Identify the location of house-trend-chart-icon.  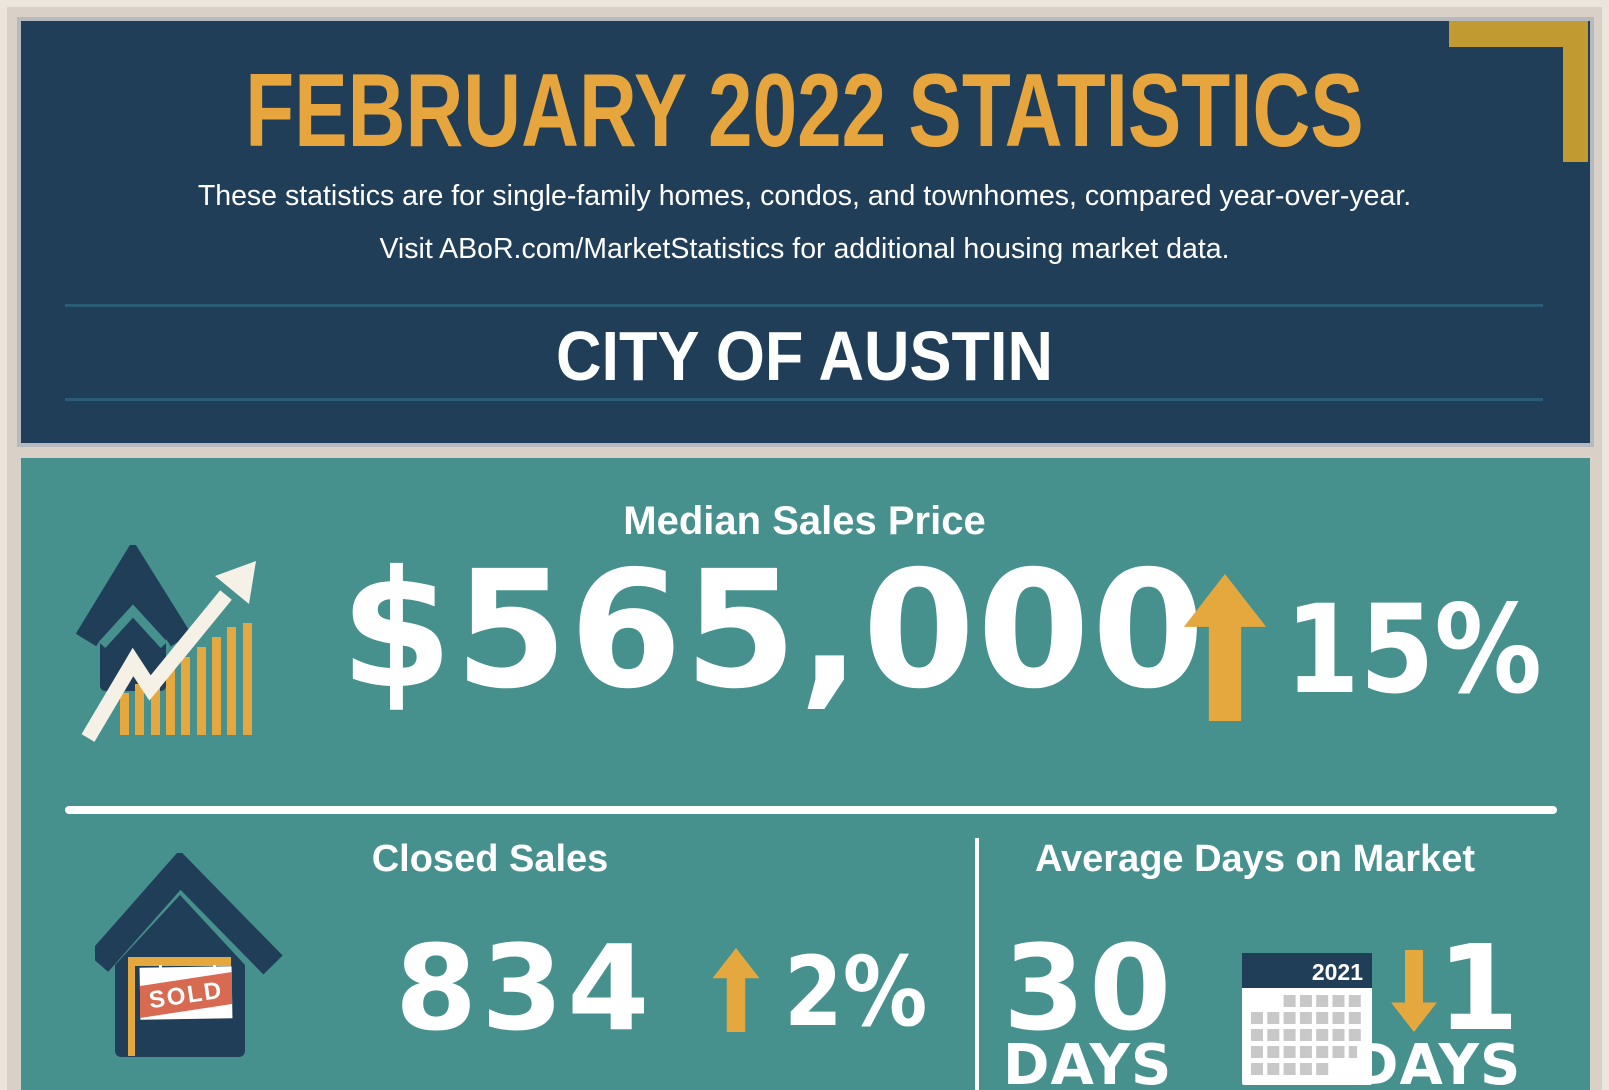
(166, 643).